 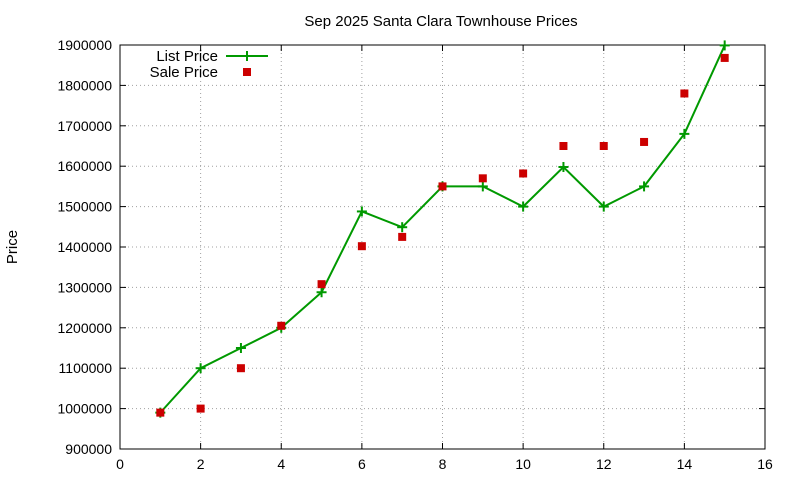 I want to click on legend-plus-marker, so click(x=247, y=56).